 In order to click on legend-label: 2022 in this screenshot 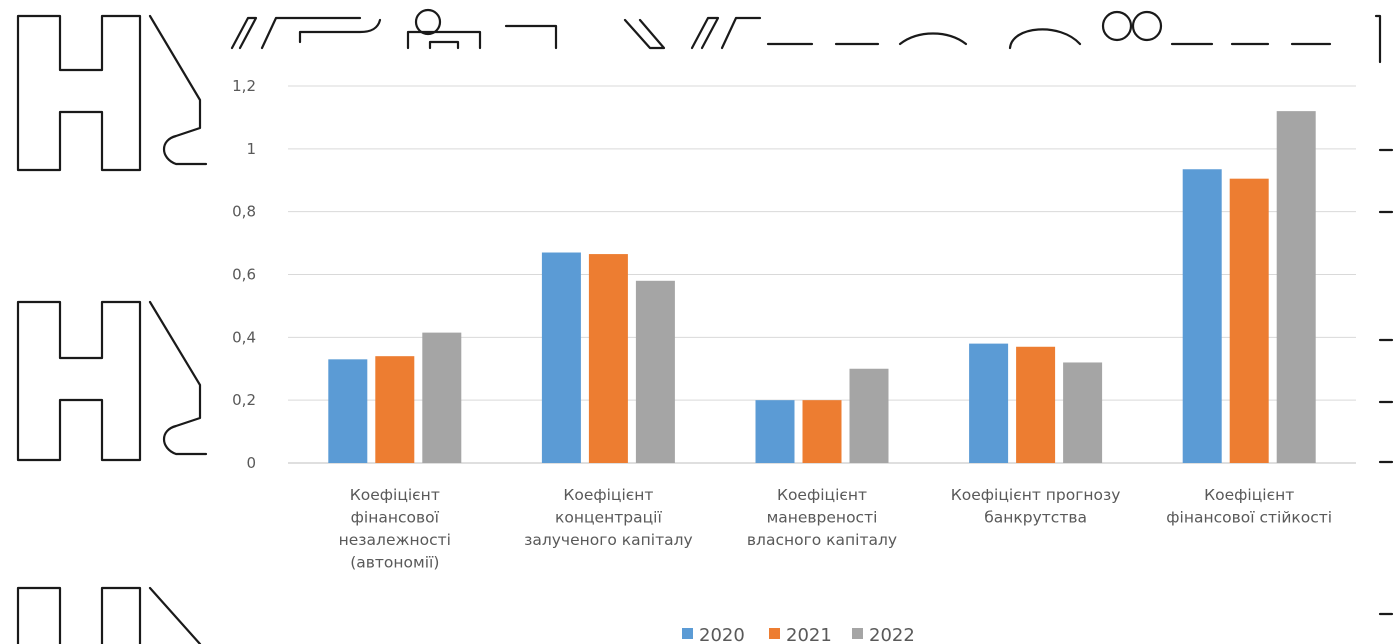, I will do `click(892, 634)`.